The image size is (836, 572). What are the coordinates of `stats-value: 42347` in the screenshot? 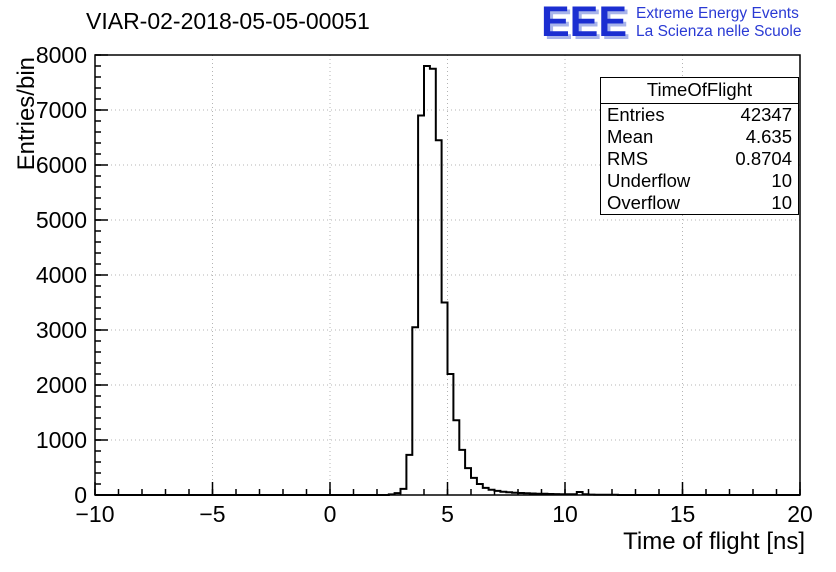 It's located at (766, 114).